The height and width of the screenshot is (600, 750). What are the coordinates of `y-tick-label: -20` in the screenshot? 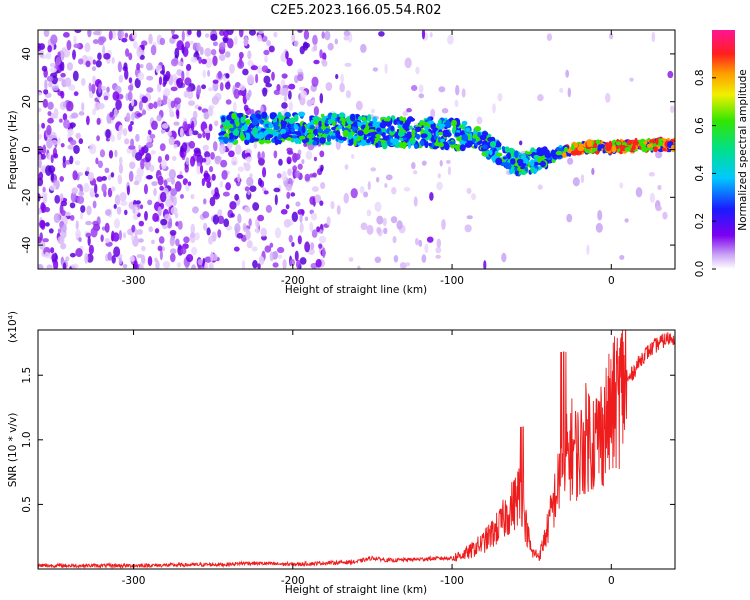 It's located at (27, 197).